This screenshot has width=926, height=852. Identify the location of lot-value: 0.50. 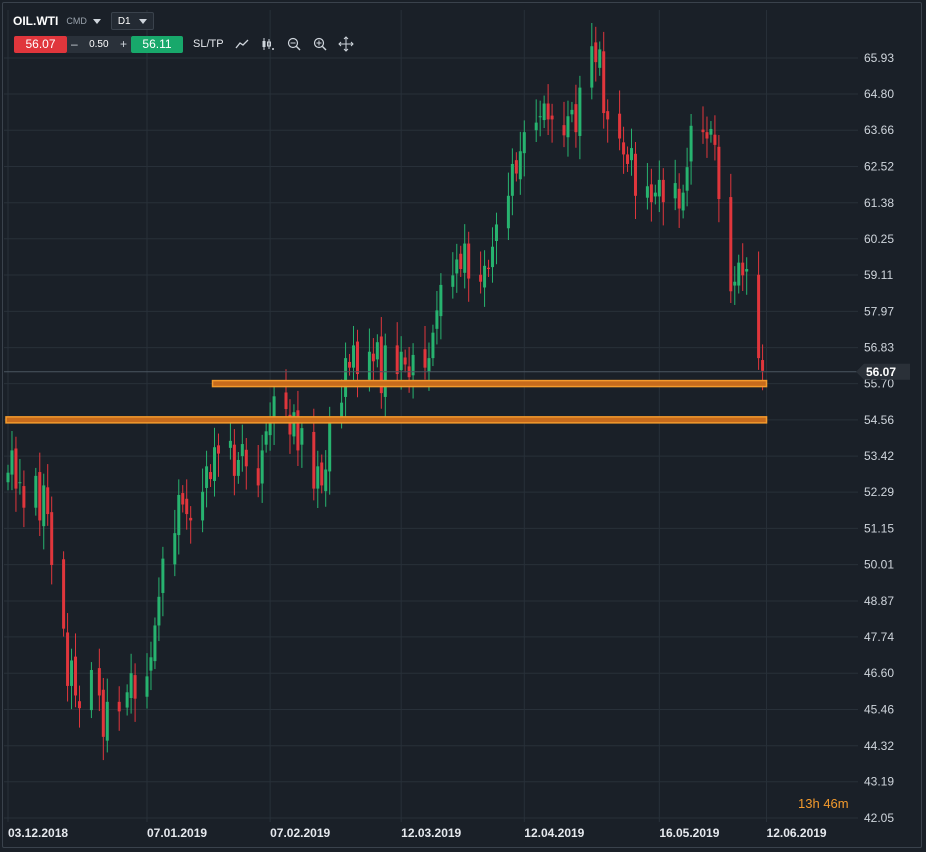
(99, 44).